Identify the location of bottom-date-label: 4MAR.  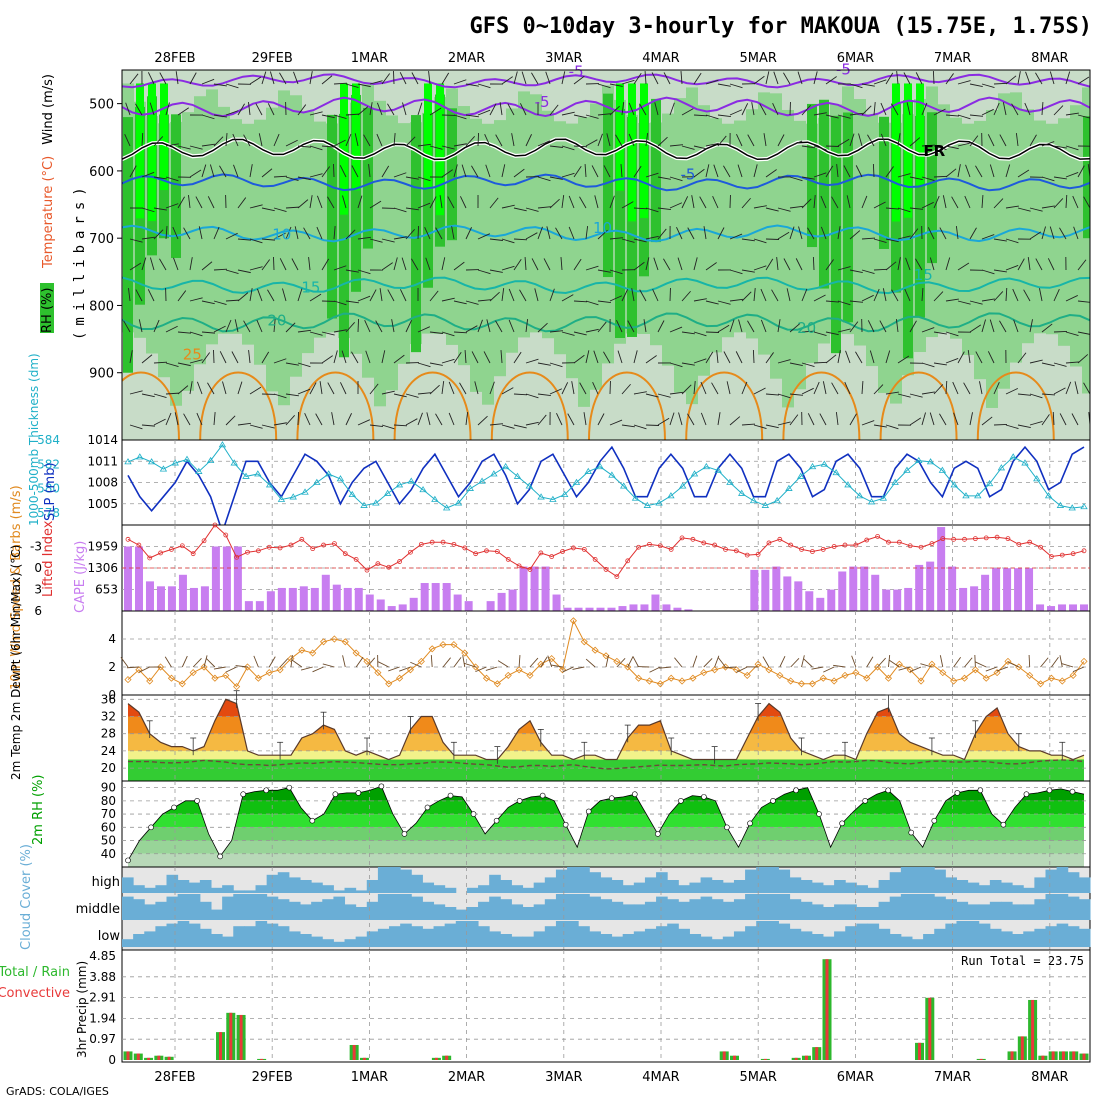
(660, 1077).